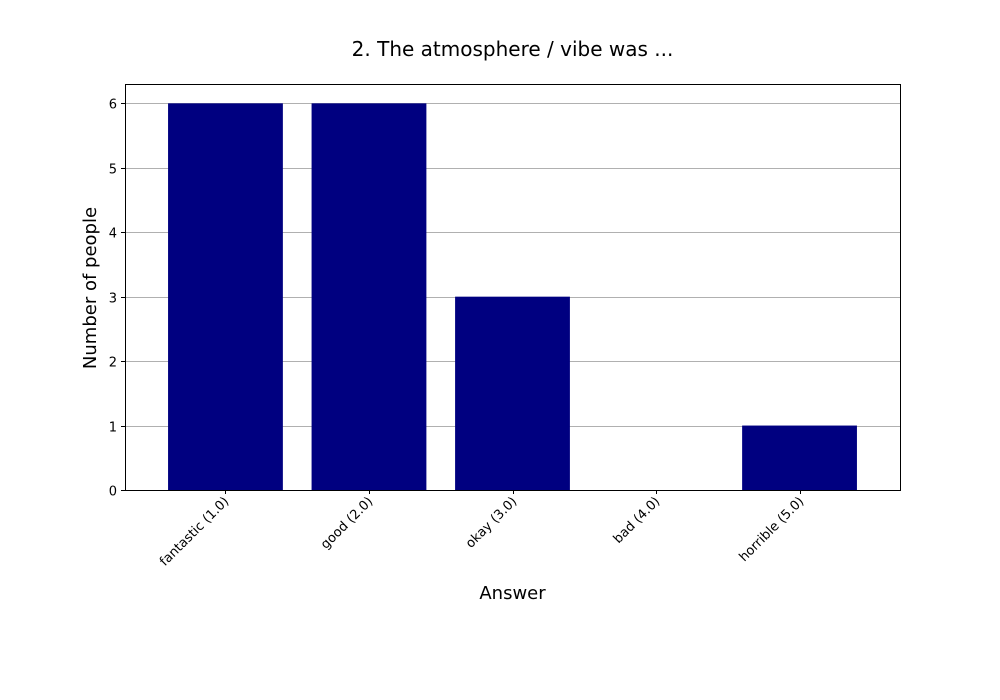 Image resolution: width=1000 pixels, height=700 pixels. What do you see at coordinates (113, 299) in the screenshot?
I see `y-tick-label: 3` at bounding box center [113, 299].